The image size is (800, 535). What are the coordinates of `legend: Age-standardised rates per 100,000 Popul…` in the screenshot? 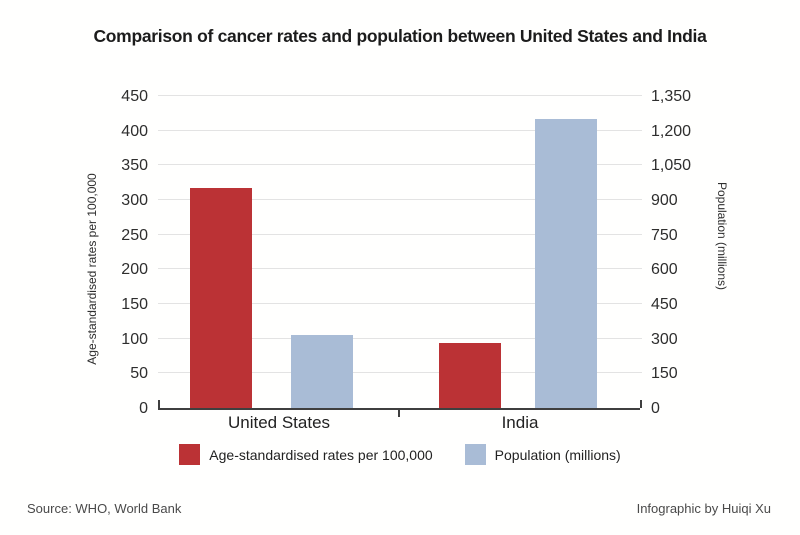 It's located at (400, 454).